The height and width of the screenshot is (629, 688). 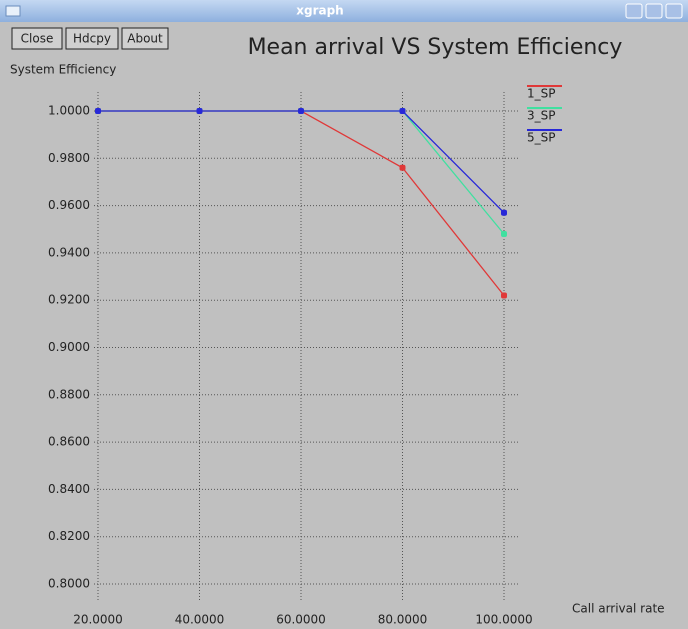 What do you see at coordinates (69, 111) in the screenshot?
I see `y-tick-label: 1.0000` at bounding box center [69, 111].